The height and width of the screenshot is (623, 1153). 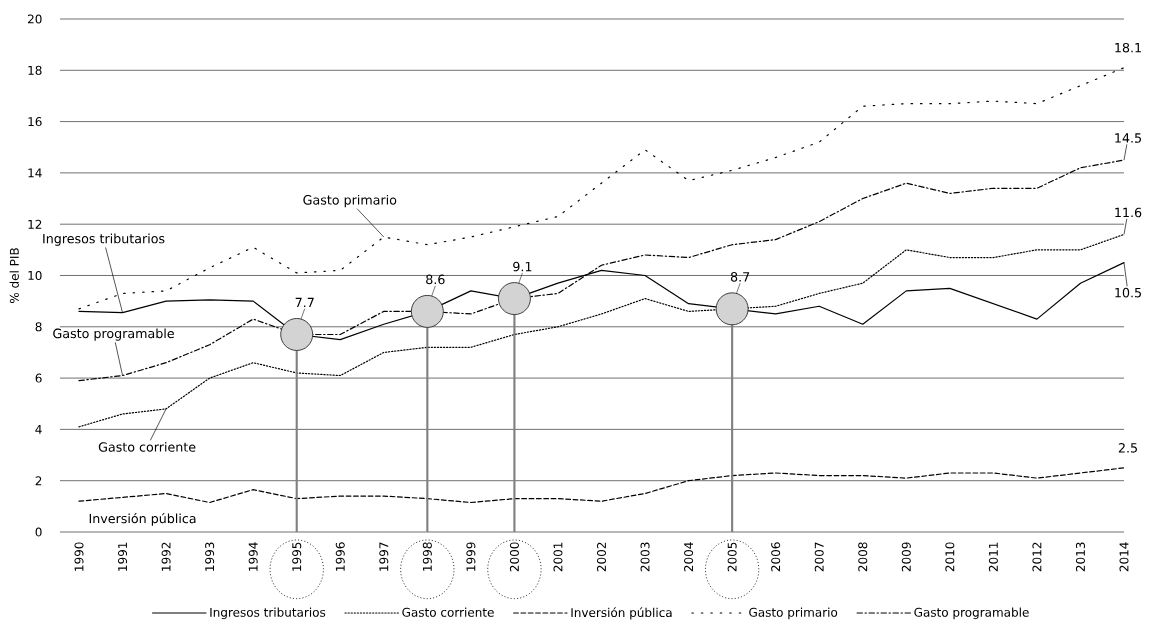 What do you see at coordinates (253, 556) in the screenshot?
I see `x-tick-label: 1994` at bounding box center [253, 556].